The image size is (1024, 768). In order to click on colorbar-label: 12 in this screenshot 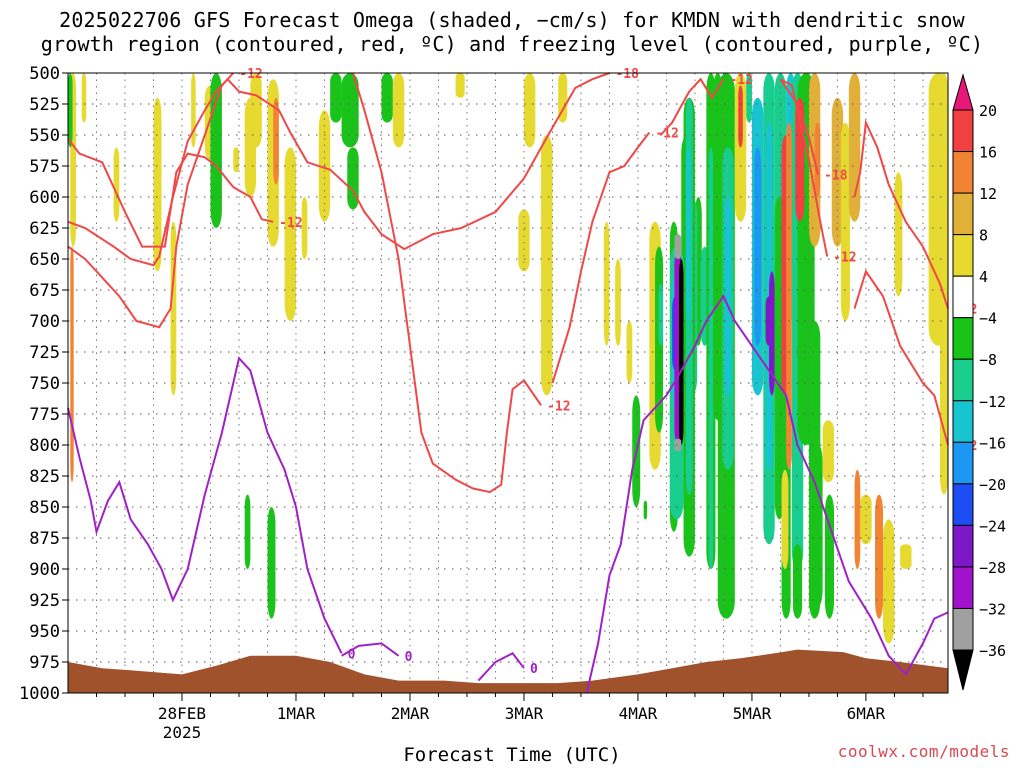, I will do `click(988, 194)`.